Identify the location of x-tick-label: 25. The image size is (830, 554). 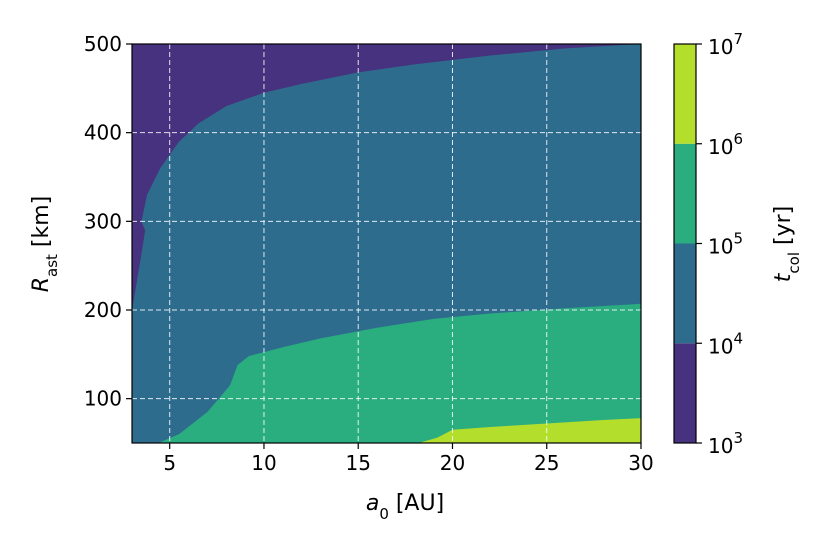
(546, 463).